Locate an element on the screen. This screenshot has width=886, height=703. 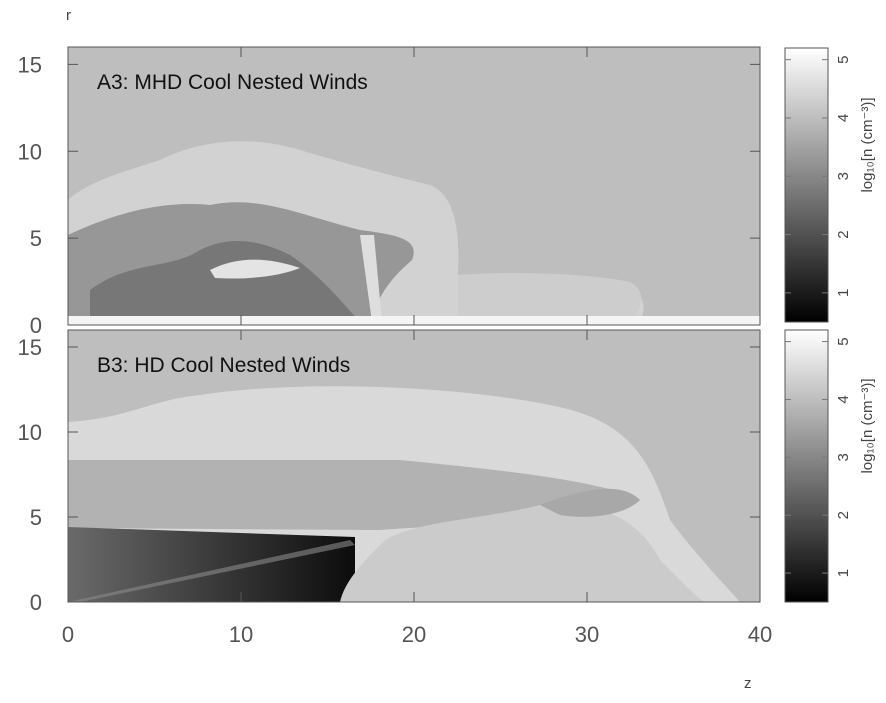
x-tick-label: 10 is located at coordinates (241, 634).